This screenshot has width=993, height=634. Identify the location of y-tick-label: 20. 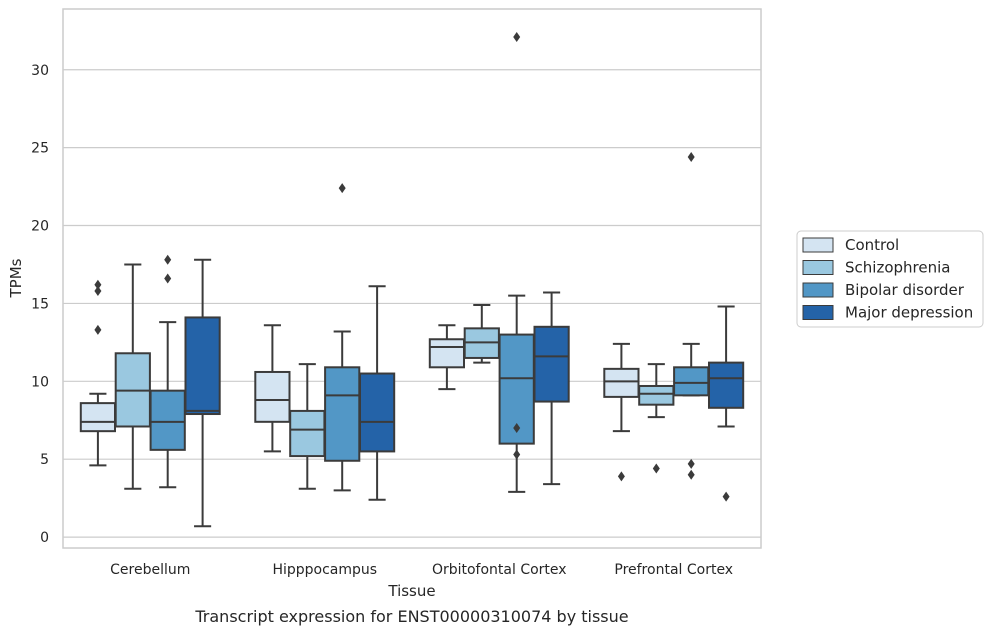
(40, 227).